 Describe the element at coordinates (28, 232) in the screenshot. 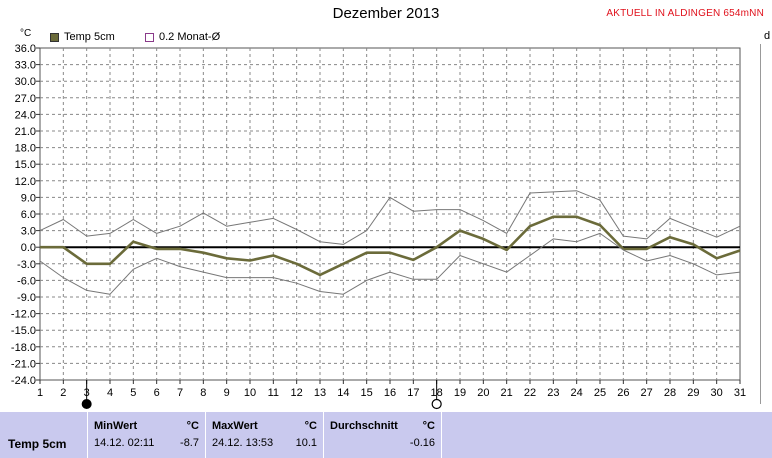

I see `y-tick-label: 3.0` at that location.